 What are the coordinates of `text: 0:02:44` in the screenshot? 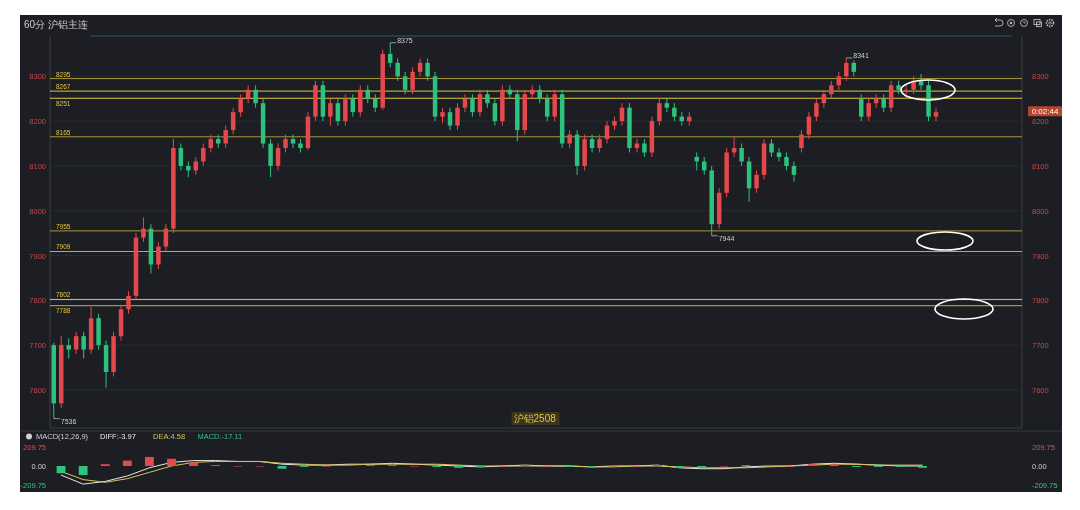 It's located at (1045, 111).